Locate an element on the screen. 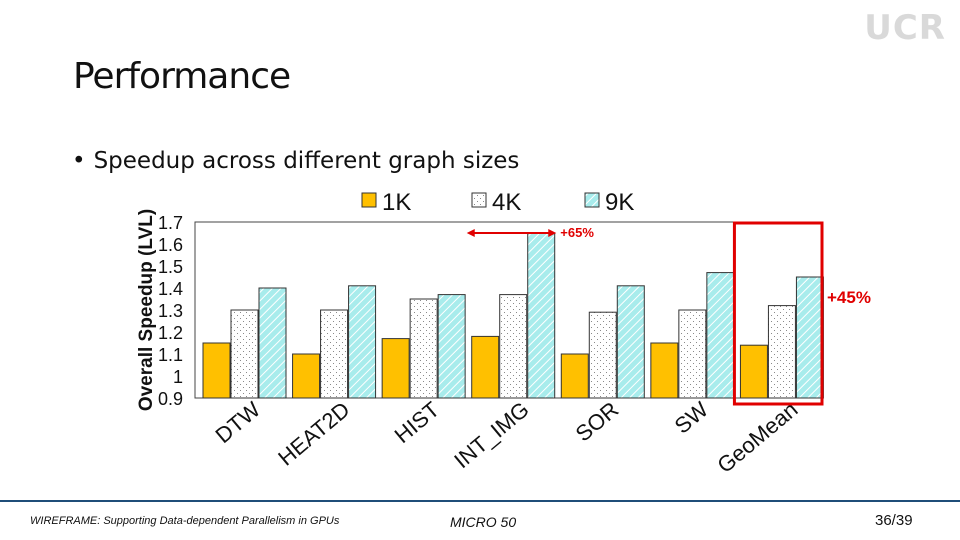  geomean-highlight-box is located at coordinates (778, 313).